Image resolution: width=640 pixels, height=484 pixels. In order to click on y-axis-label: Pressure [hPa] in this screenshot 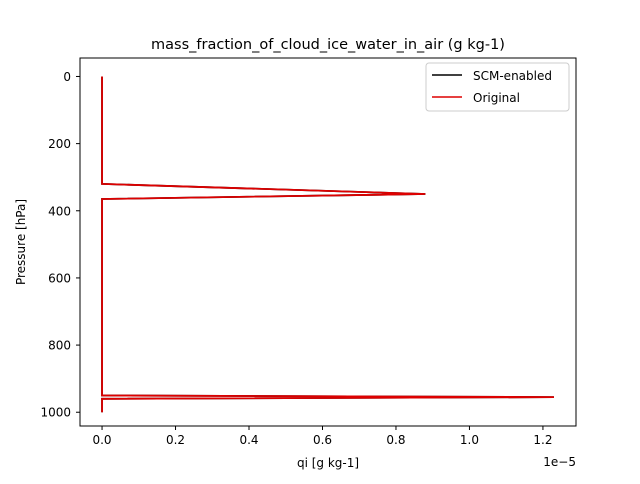, I will do `click(21, 242)`.